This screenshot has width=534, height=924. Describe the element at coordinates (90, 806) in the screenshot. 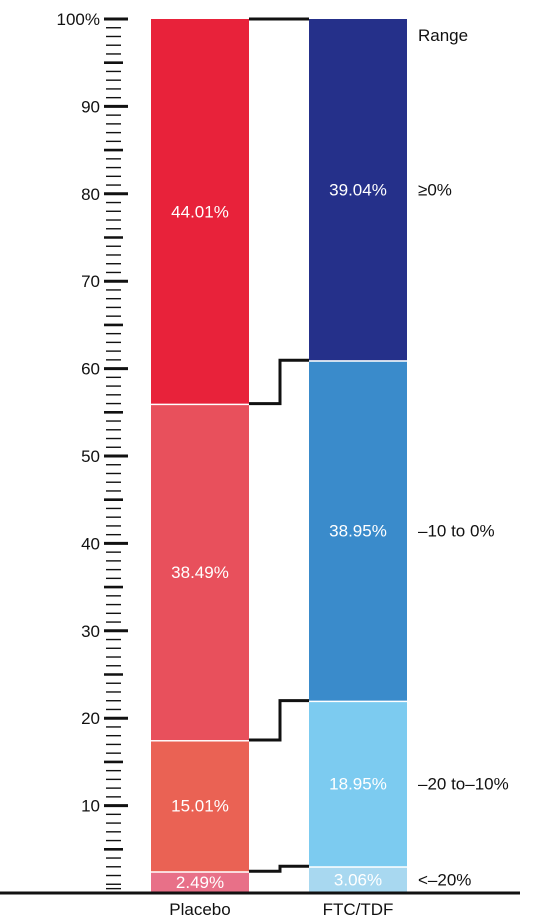

I see `y-tick-label: 10` at that location.